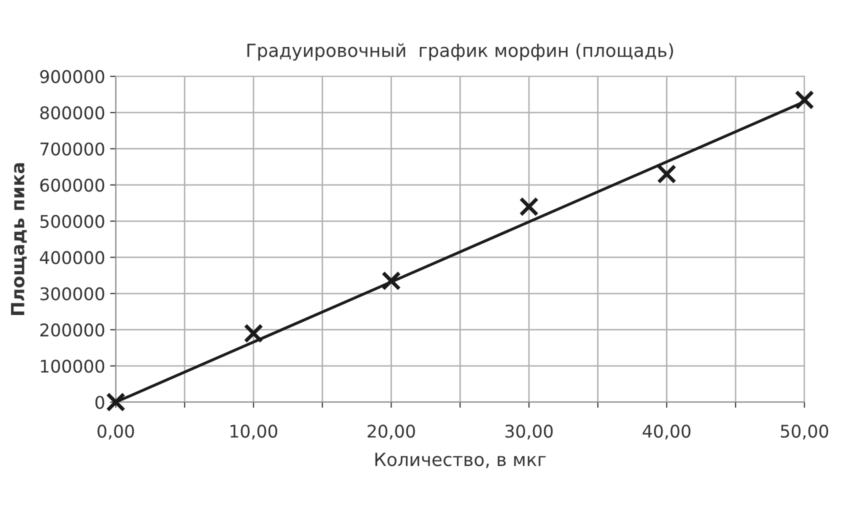  What do you see at coordinates (19, 239) in the screenshot?
I see `y-axis-title: Площадь пика` at bounding box center [19, 239].